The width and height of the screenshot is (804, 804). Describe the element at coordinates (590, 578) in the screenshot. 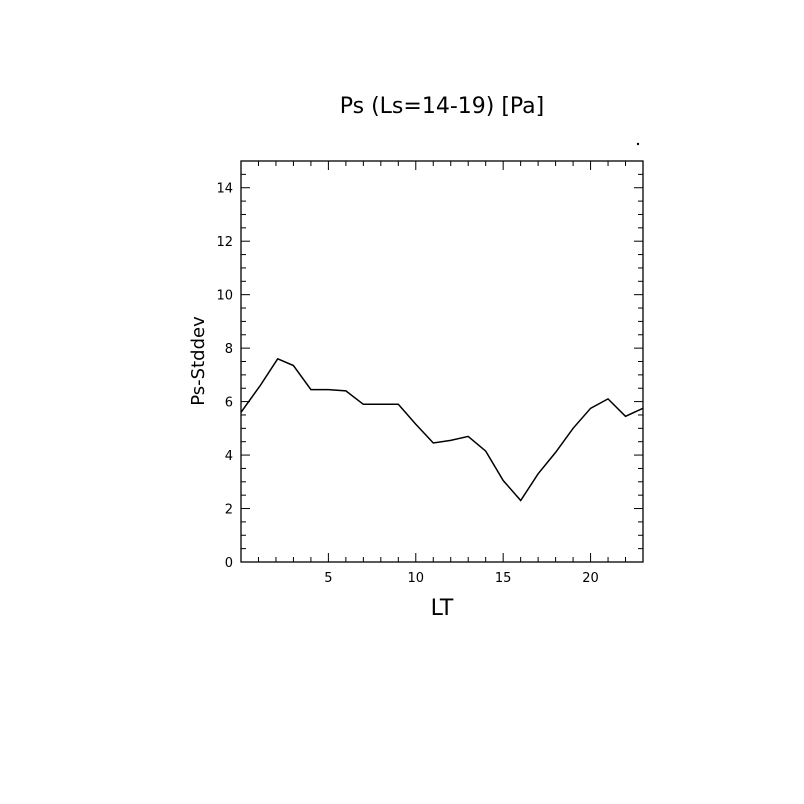

I see `x-tick-label: 20` at that location.